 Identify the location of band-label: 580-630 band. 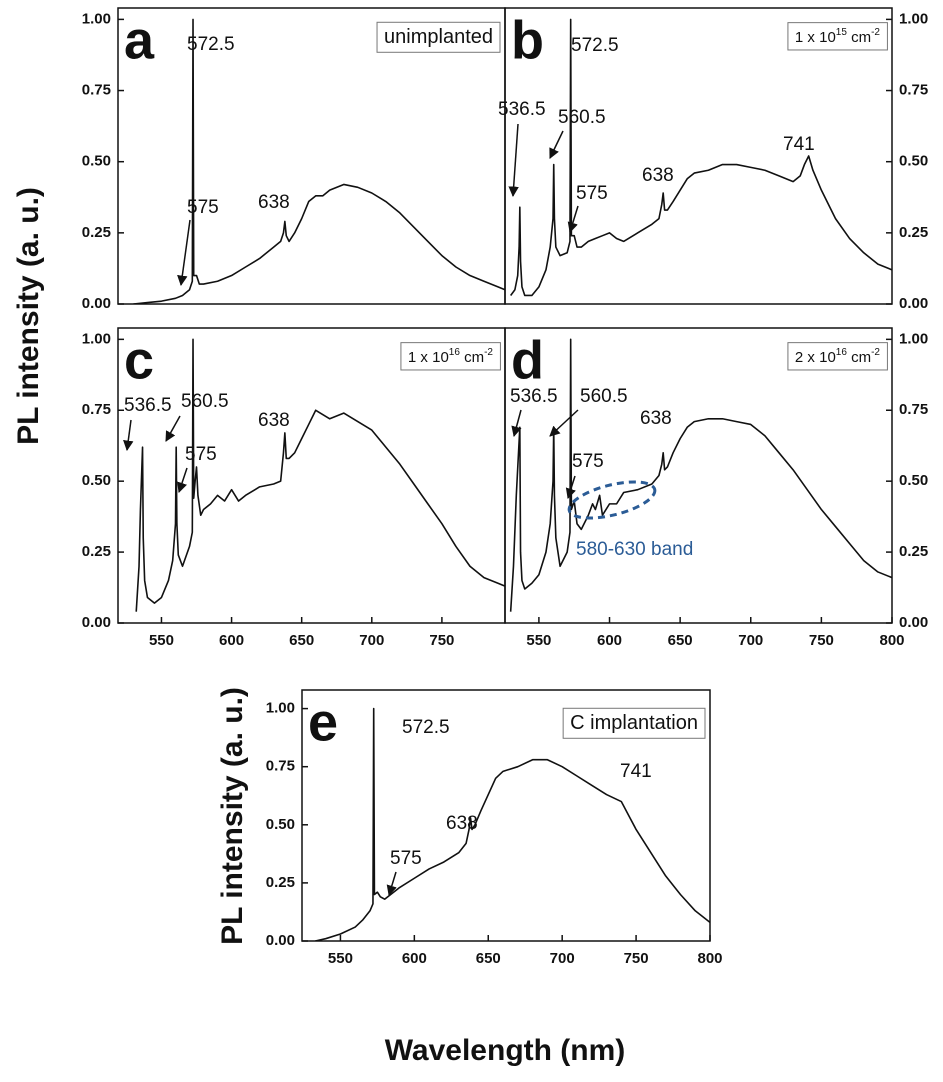
(634, 549).